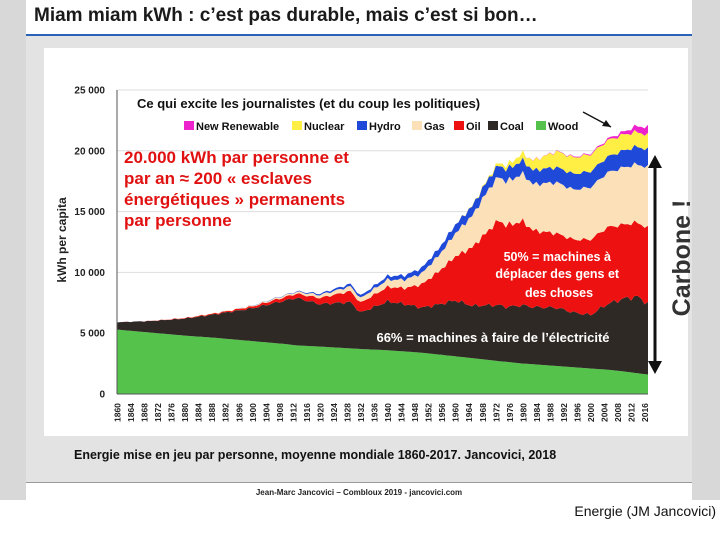 The width and height of the screenshot is (720, 540). What do you see at coordinates (89, 273) in the screenshot?
I see `y-tick-label: 10 000` at bounding box center [89, 273].